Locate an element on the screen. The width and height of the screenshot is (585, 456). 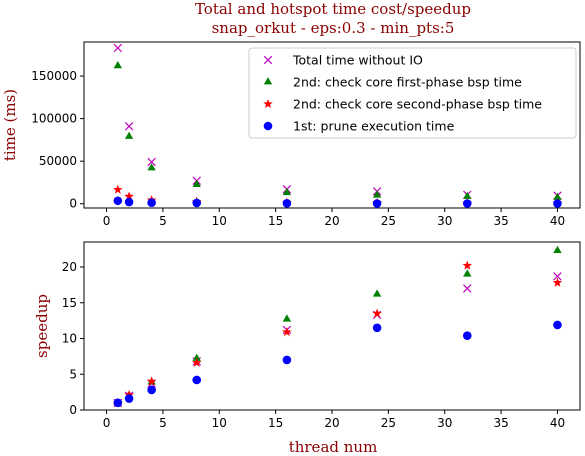
time-axis-label: time (ms) is located at coordinates (10, 125).